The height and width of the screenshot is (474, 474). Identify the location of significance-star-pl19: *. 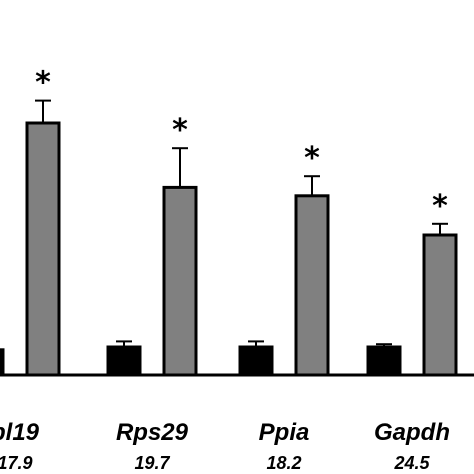
(43, 83).